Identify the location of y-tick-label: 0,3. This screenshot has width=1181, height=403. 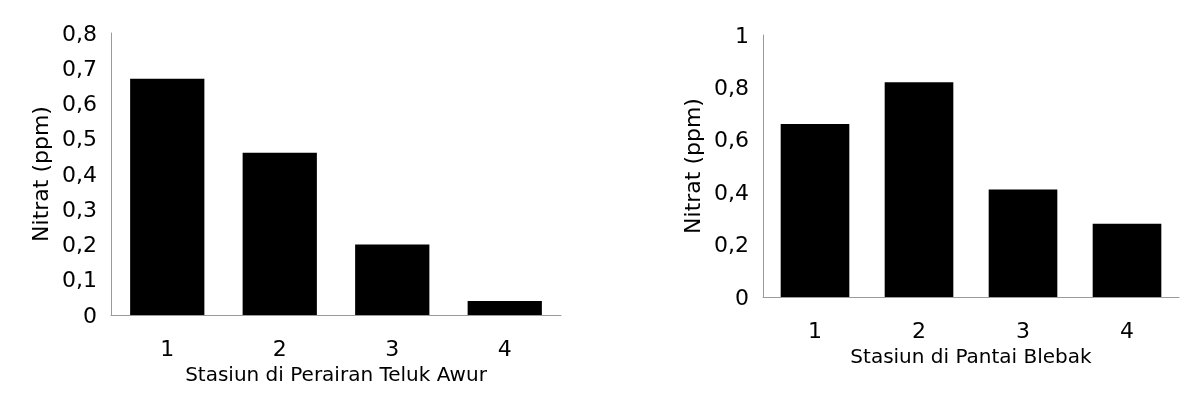
(79, 209).